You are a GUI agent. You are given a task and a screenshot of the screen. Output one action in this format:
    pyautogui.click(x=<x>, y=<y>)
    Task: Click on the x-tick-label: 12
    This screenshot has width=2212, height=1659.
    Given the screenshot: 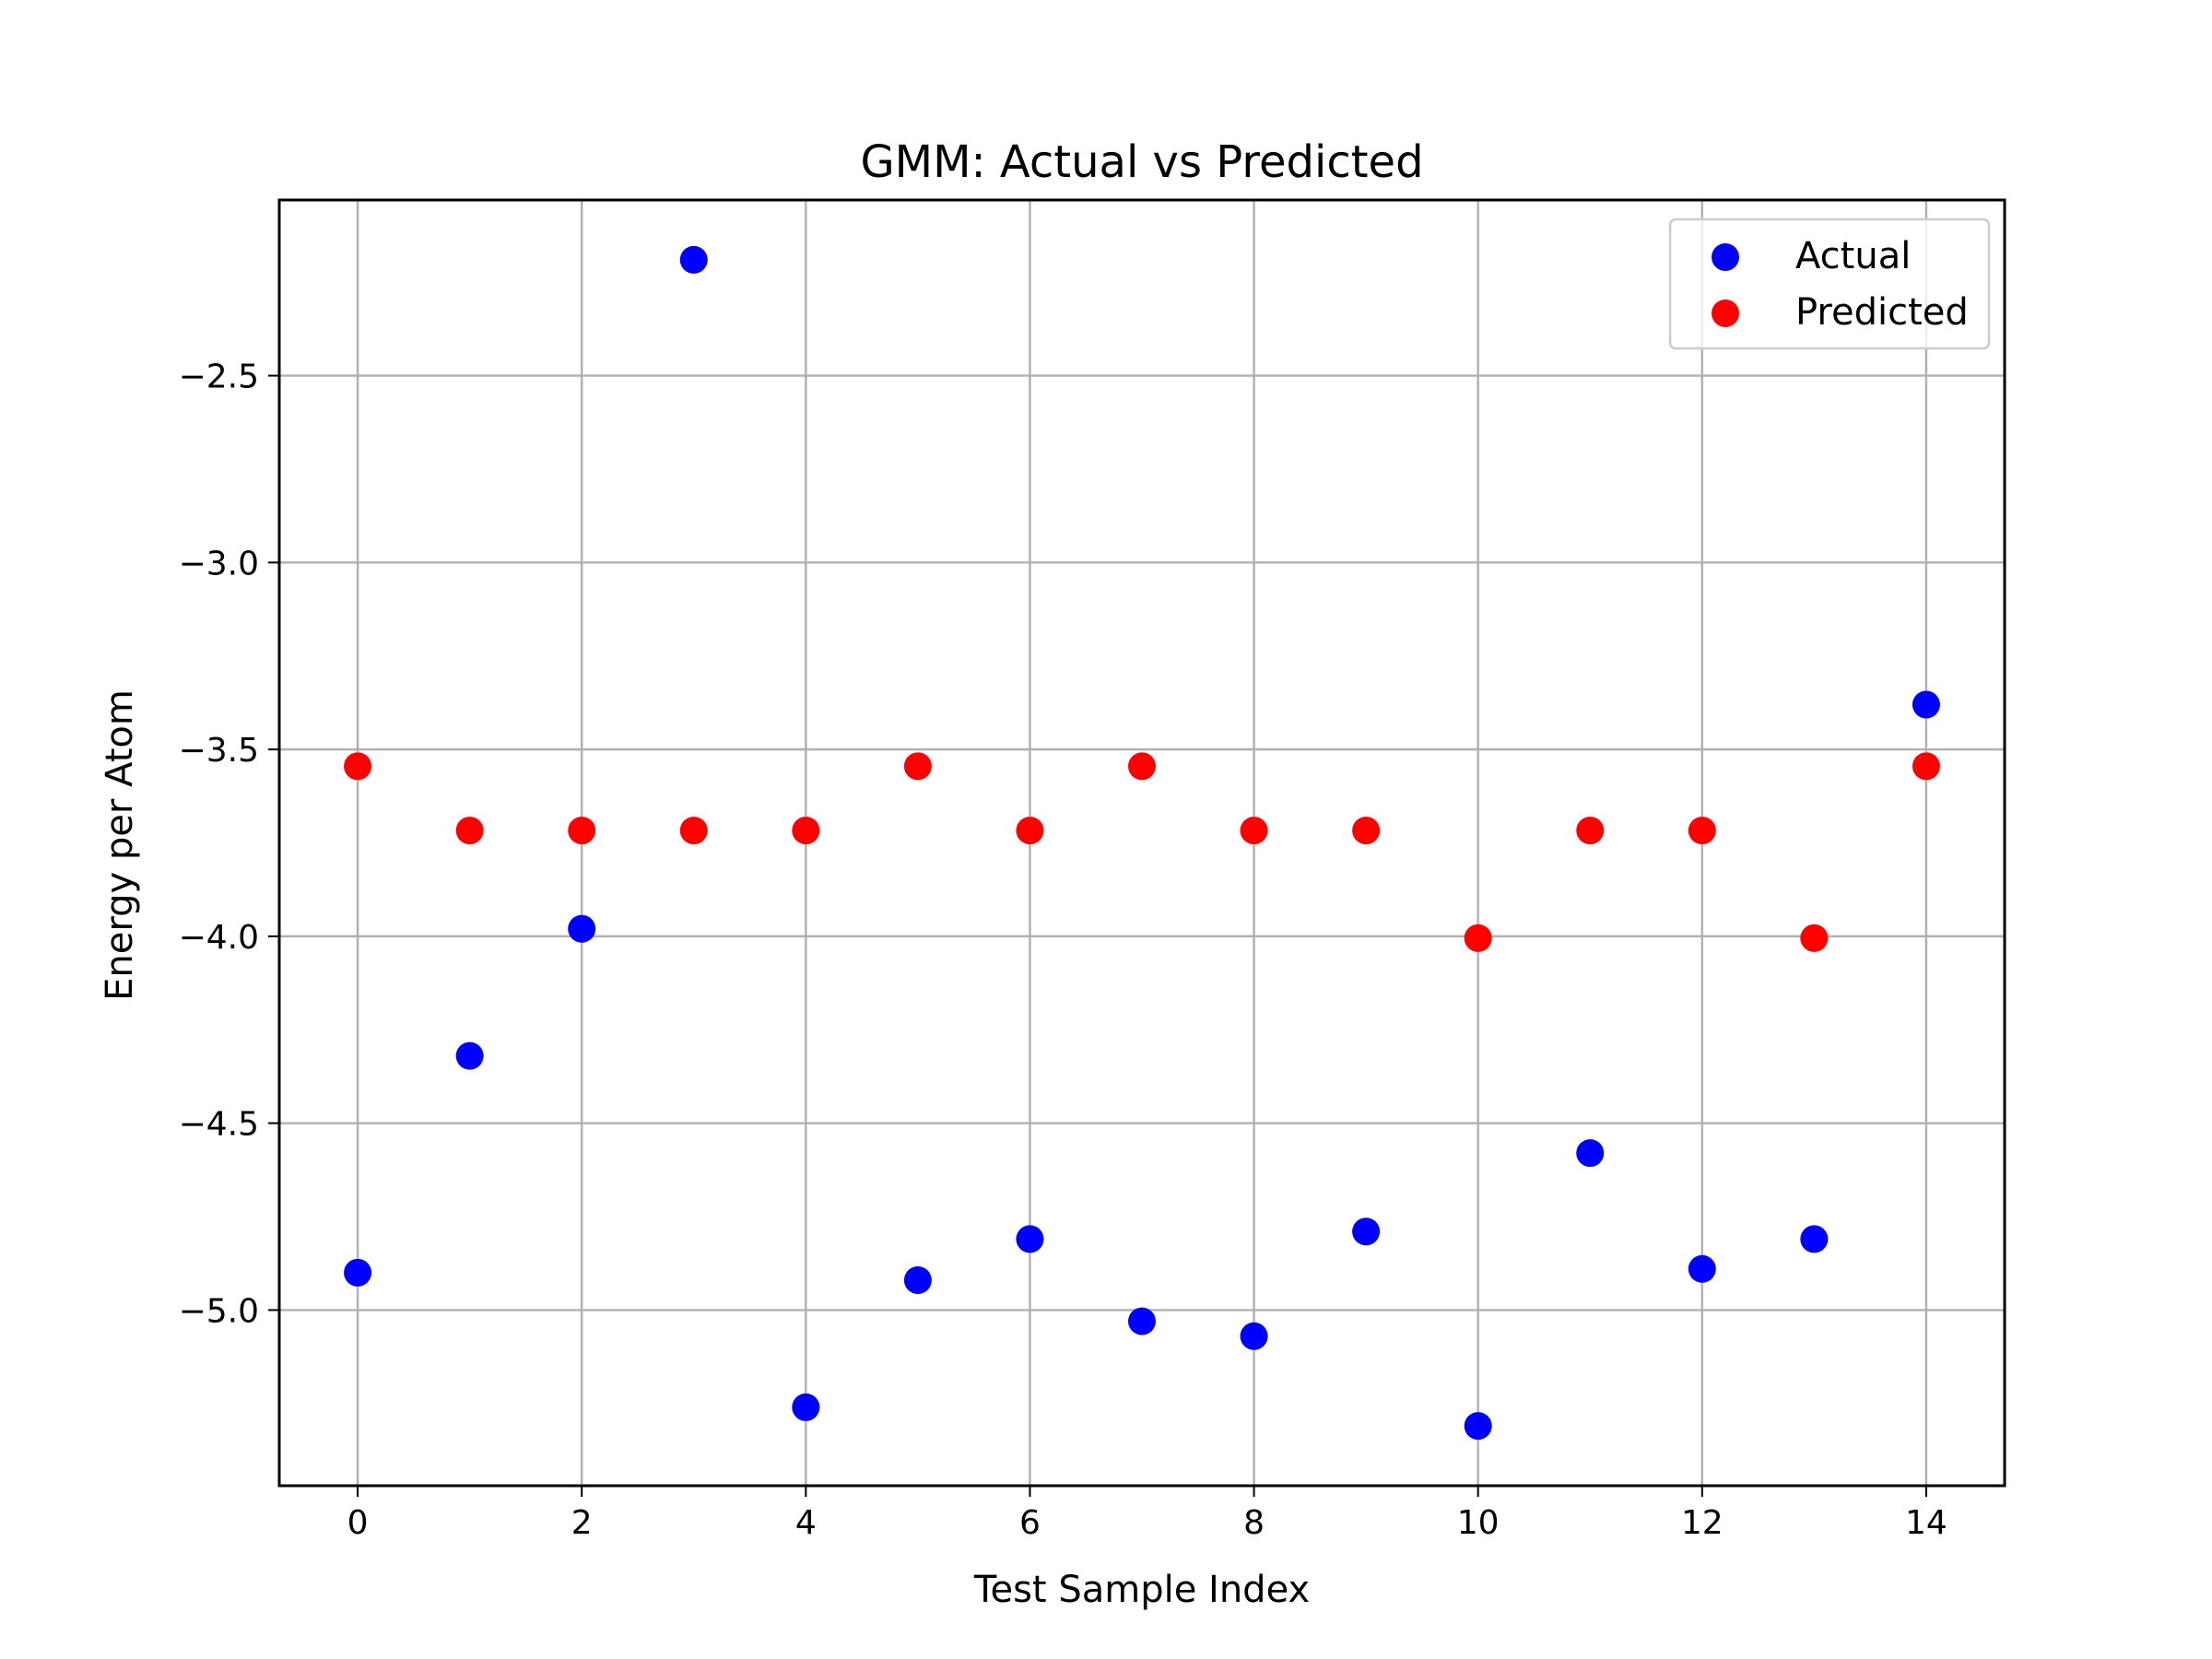 What is the action you would take?
    pyautogui.click(x=1702, y=1523)
    